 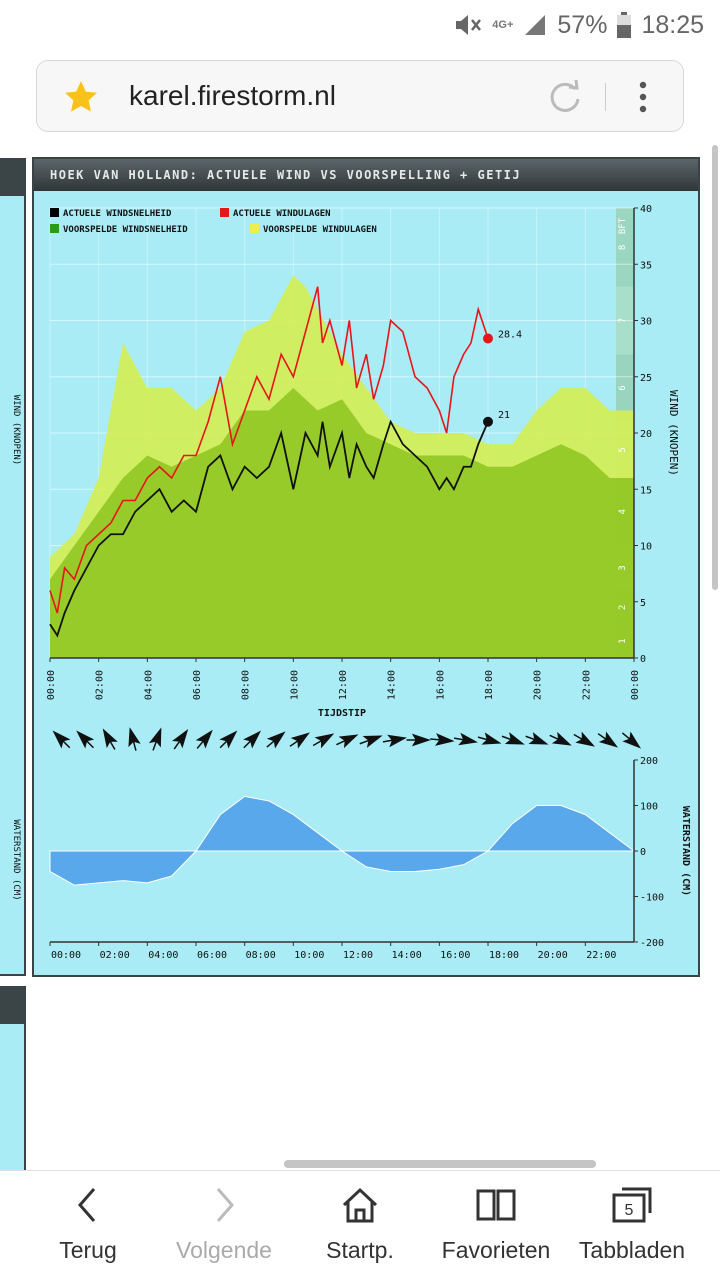 I want to click on star-icon, so click(x=81, y=97).